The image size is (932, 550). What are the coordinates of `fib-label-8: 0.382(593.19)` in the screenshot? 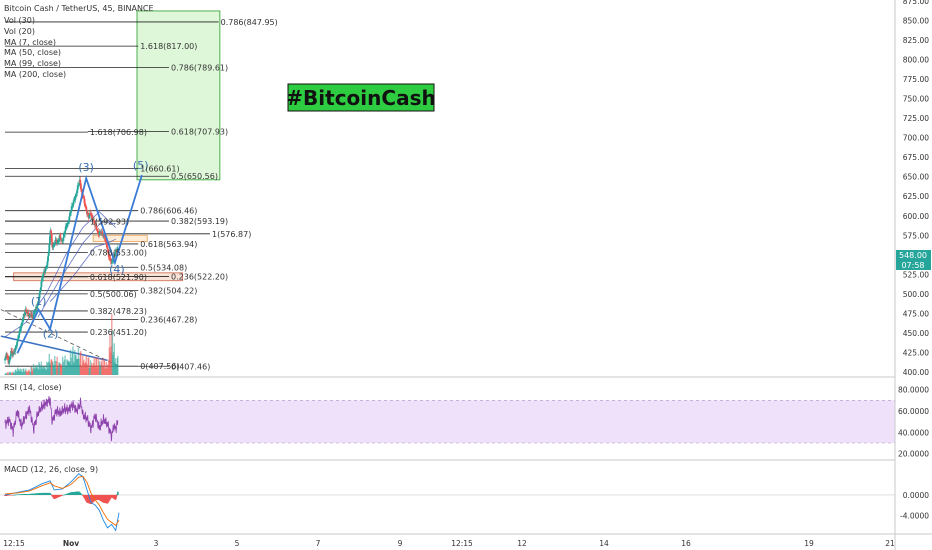 It's located at (199, 221).